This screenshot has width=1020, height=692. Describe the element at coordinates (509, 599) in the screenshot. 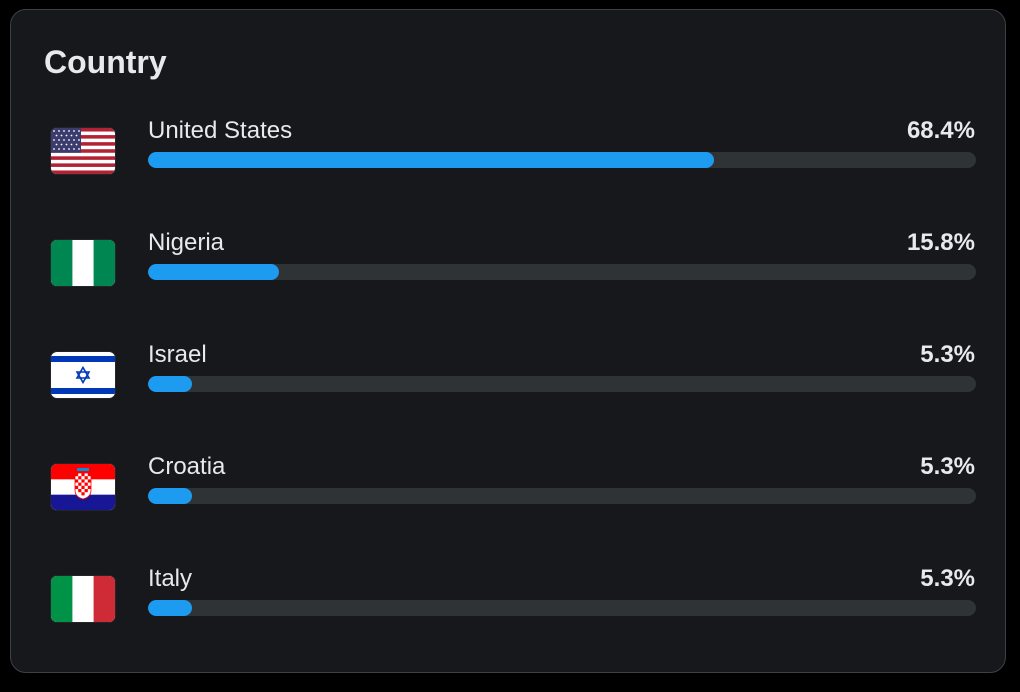

I see `country-row-italy: Italy 5.3%` at that location.